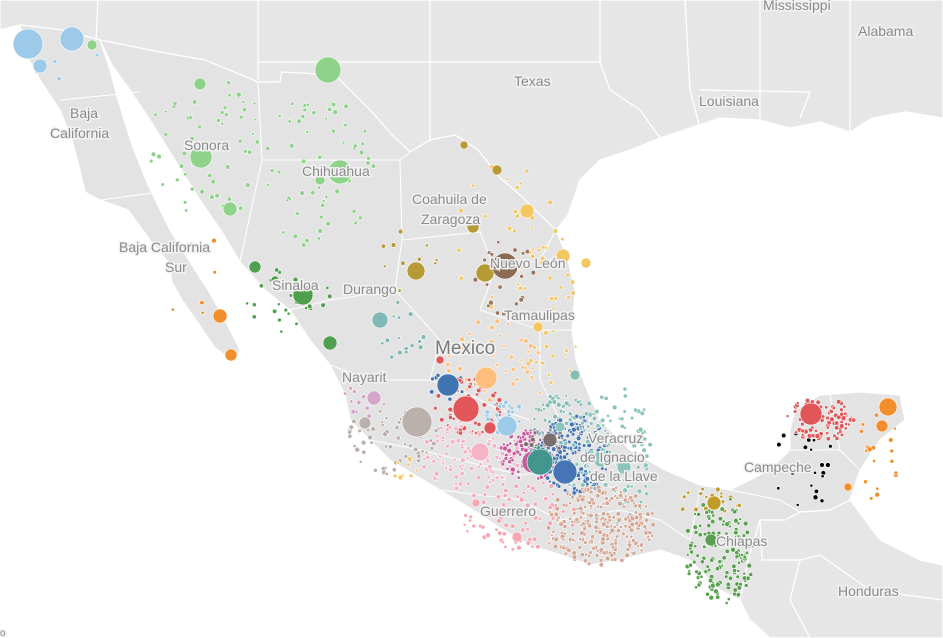  What do you see at coordinates (380, 320) in the screenshot?
I see `city-circle-zacatecas` at bounding box center [380, 320].